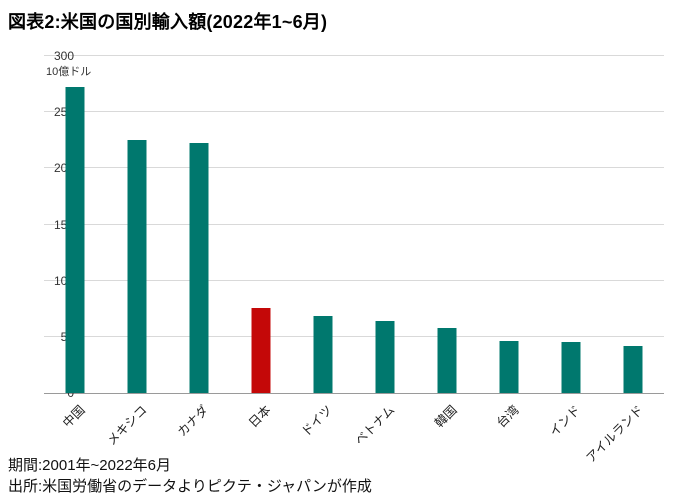 Image resolution: width=684 pixels, height=504 pixels. What do you see at coordinates (69, 72) in the screenshot?
I see `y-axis-unit-label: 10億ドル` at bounding box center [69, 72].